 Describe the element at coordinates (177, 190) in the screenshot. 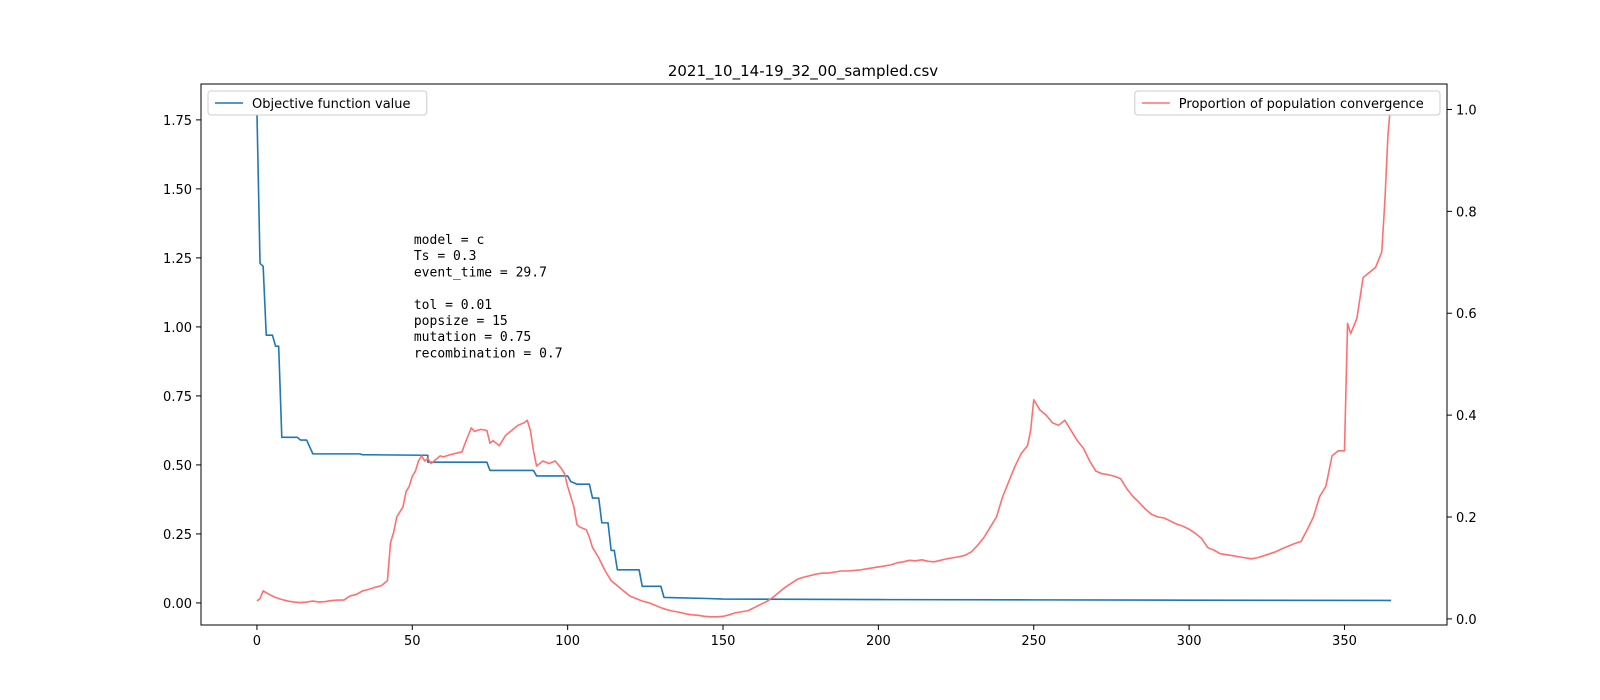

I see `y-tick-label: 1.50` at that location.